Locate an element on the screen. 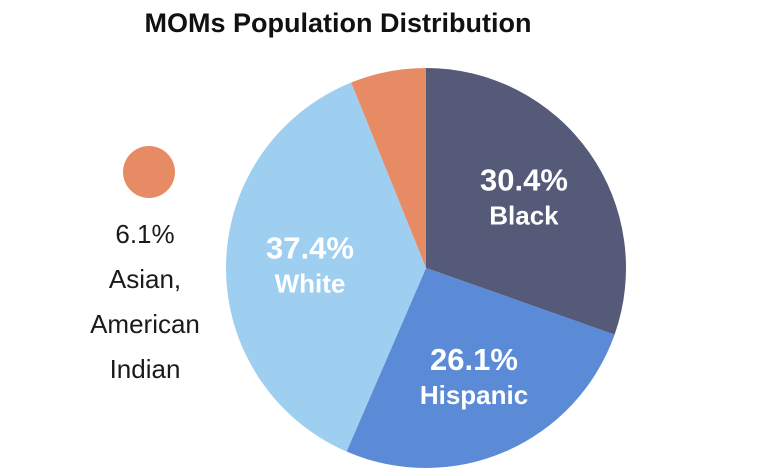 The image size is (760, 475). slice-category-label: White is located at coordinates (310, 284).